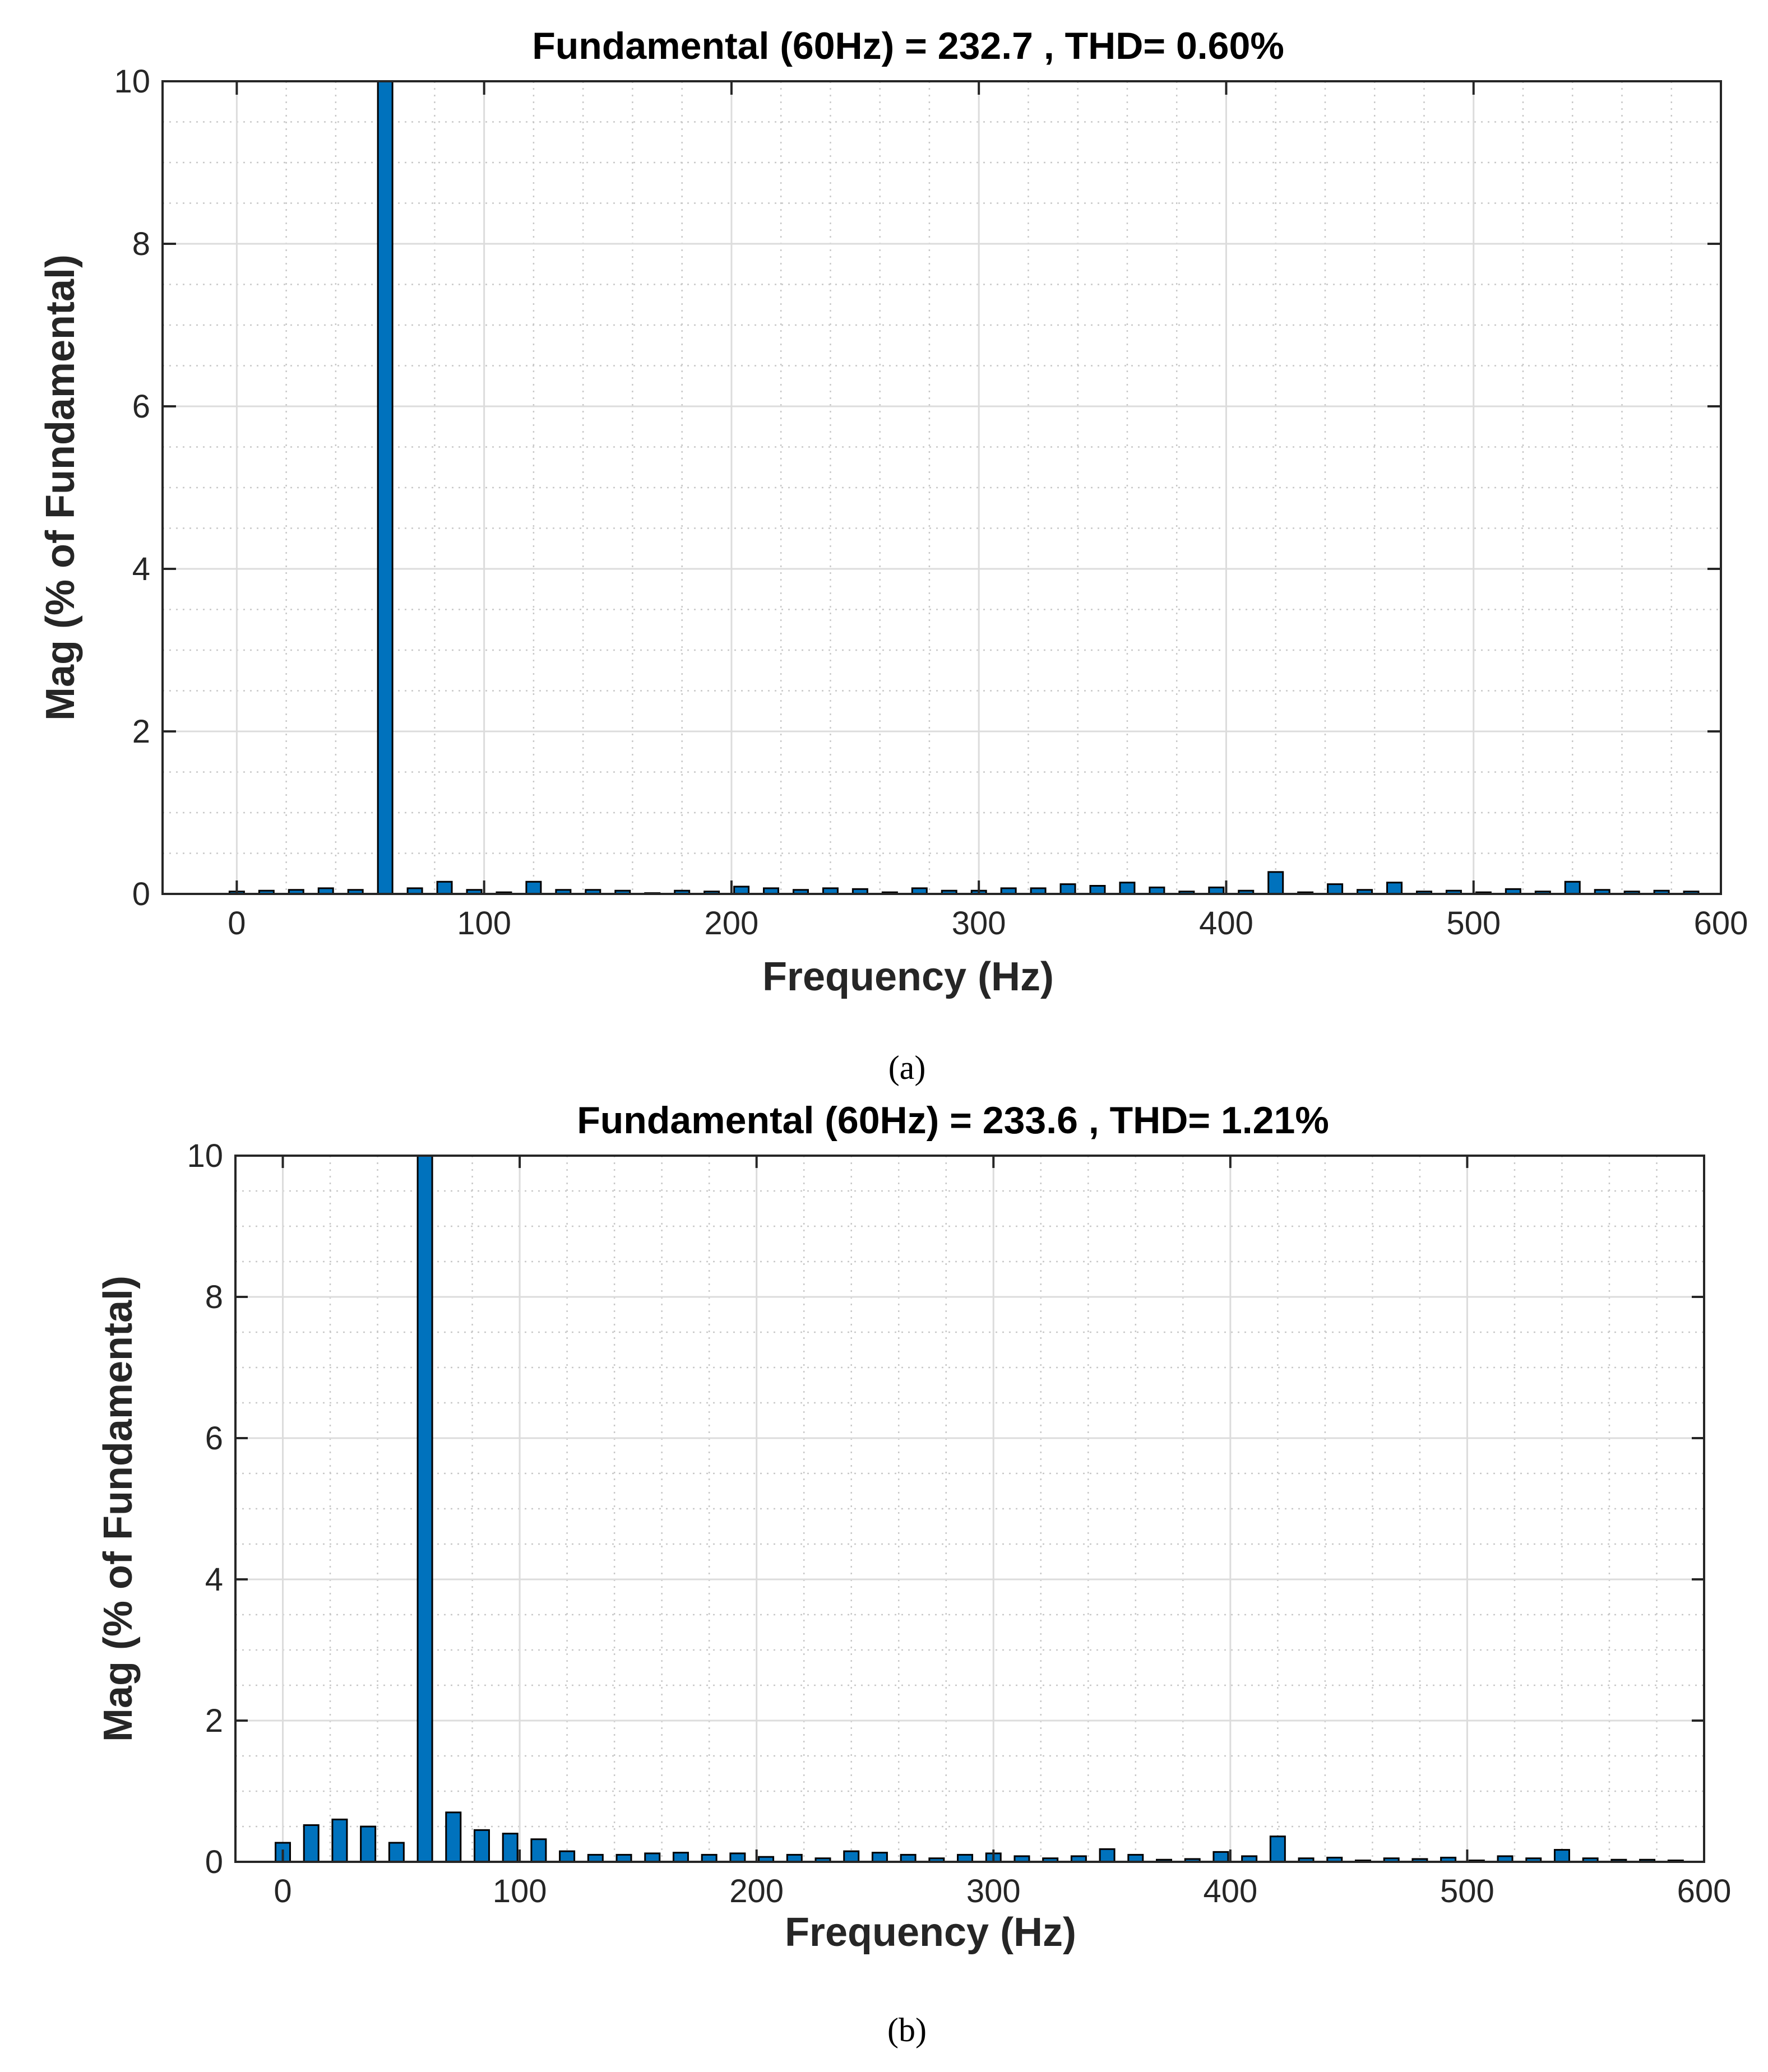 The height and width of the screenshot is (2072, 1768). What do you see at coordinates (214, 1721) in the screenshot?
I see `chart-b-y-tick-label: 2` at bounding box center [214, 1721].